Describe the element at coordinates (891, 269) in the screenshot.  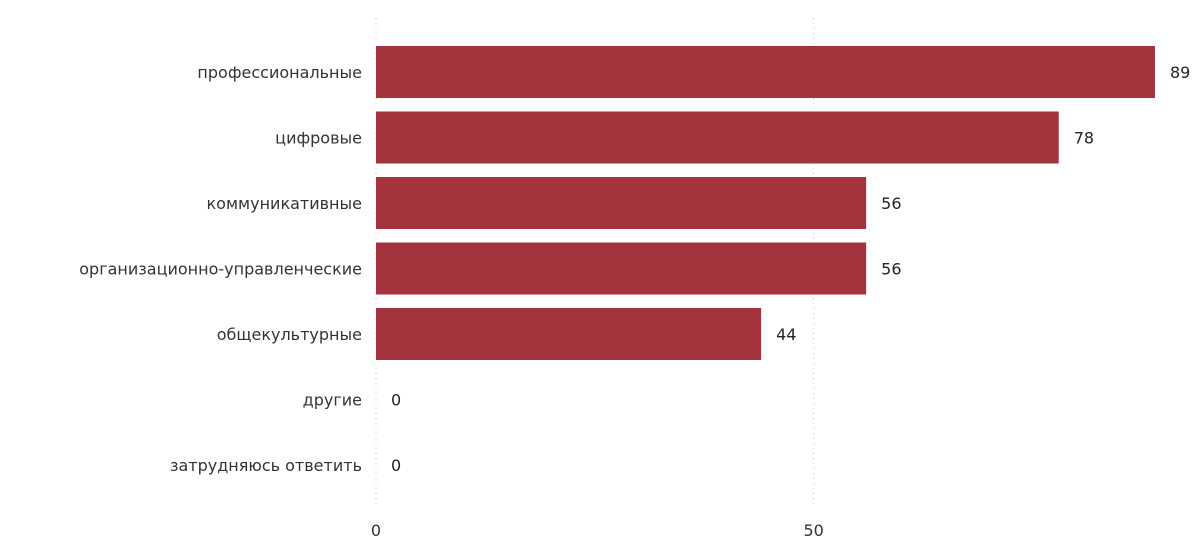
I see `value-label-3: 56` at that location.